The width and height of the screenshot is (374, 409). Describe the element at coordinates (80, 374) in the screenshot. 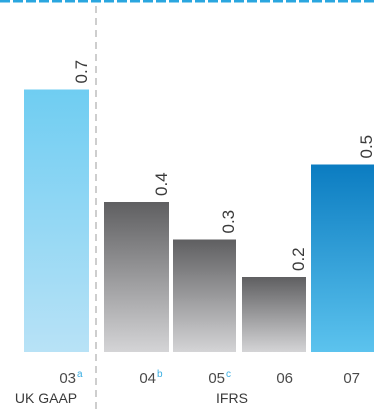

I see `category-superscript-03: a` at that location.